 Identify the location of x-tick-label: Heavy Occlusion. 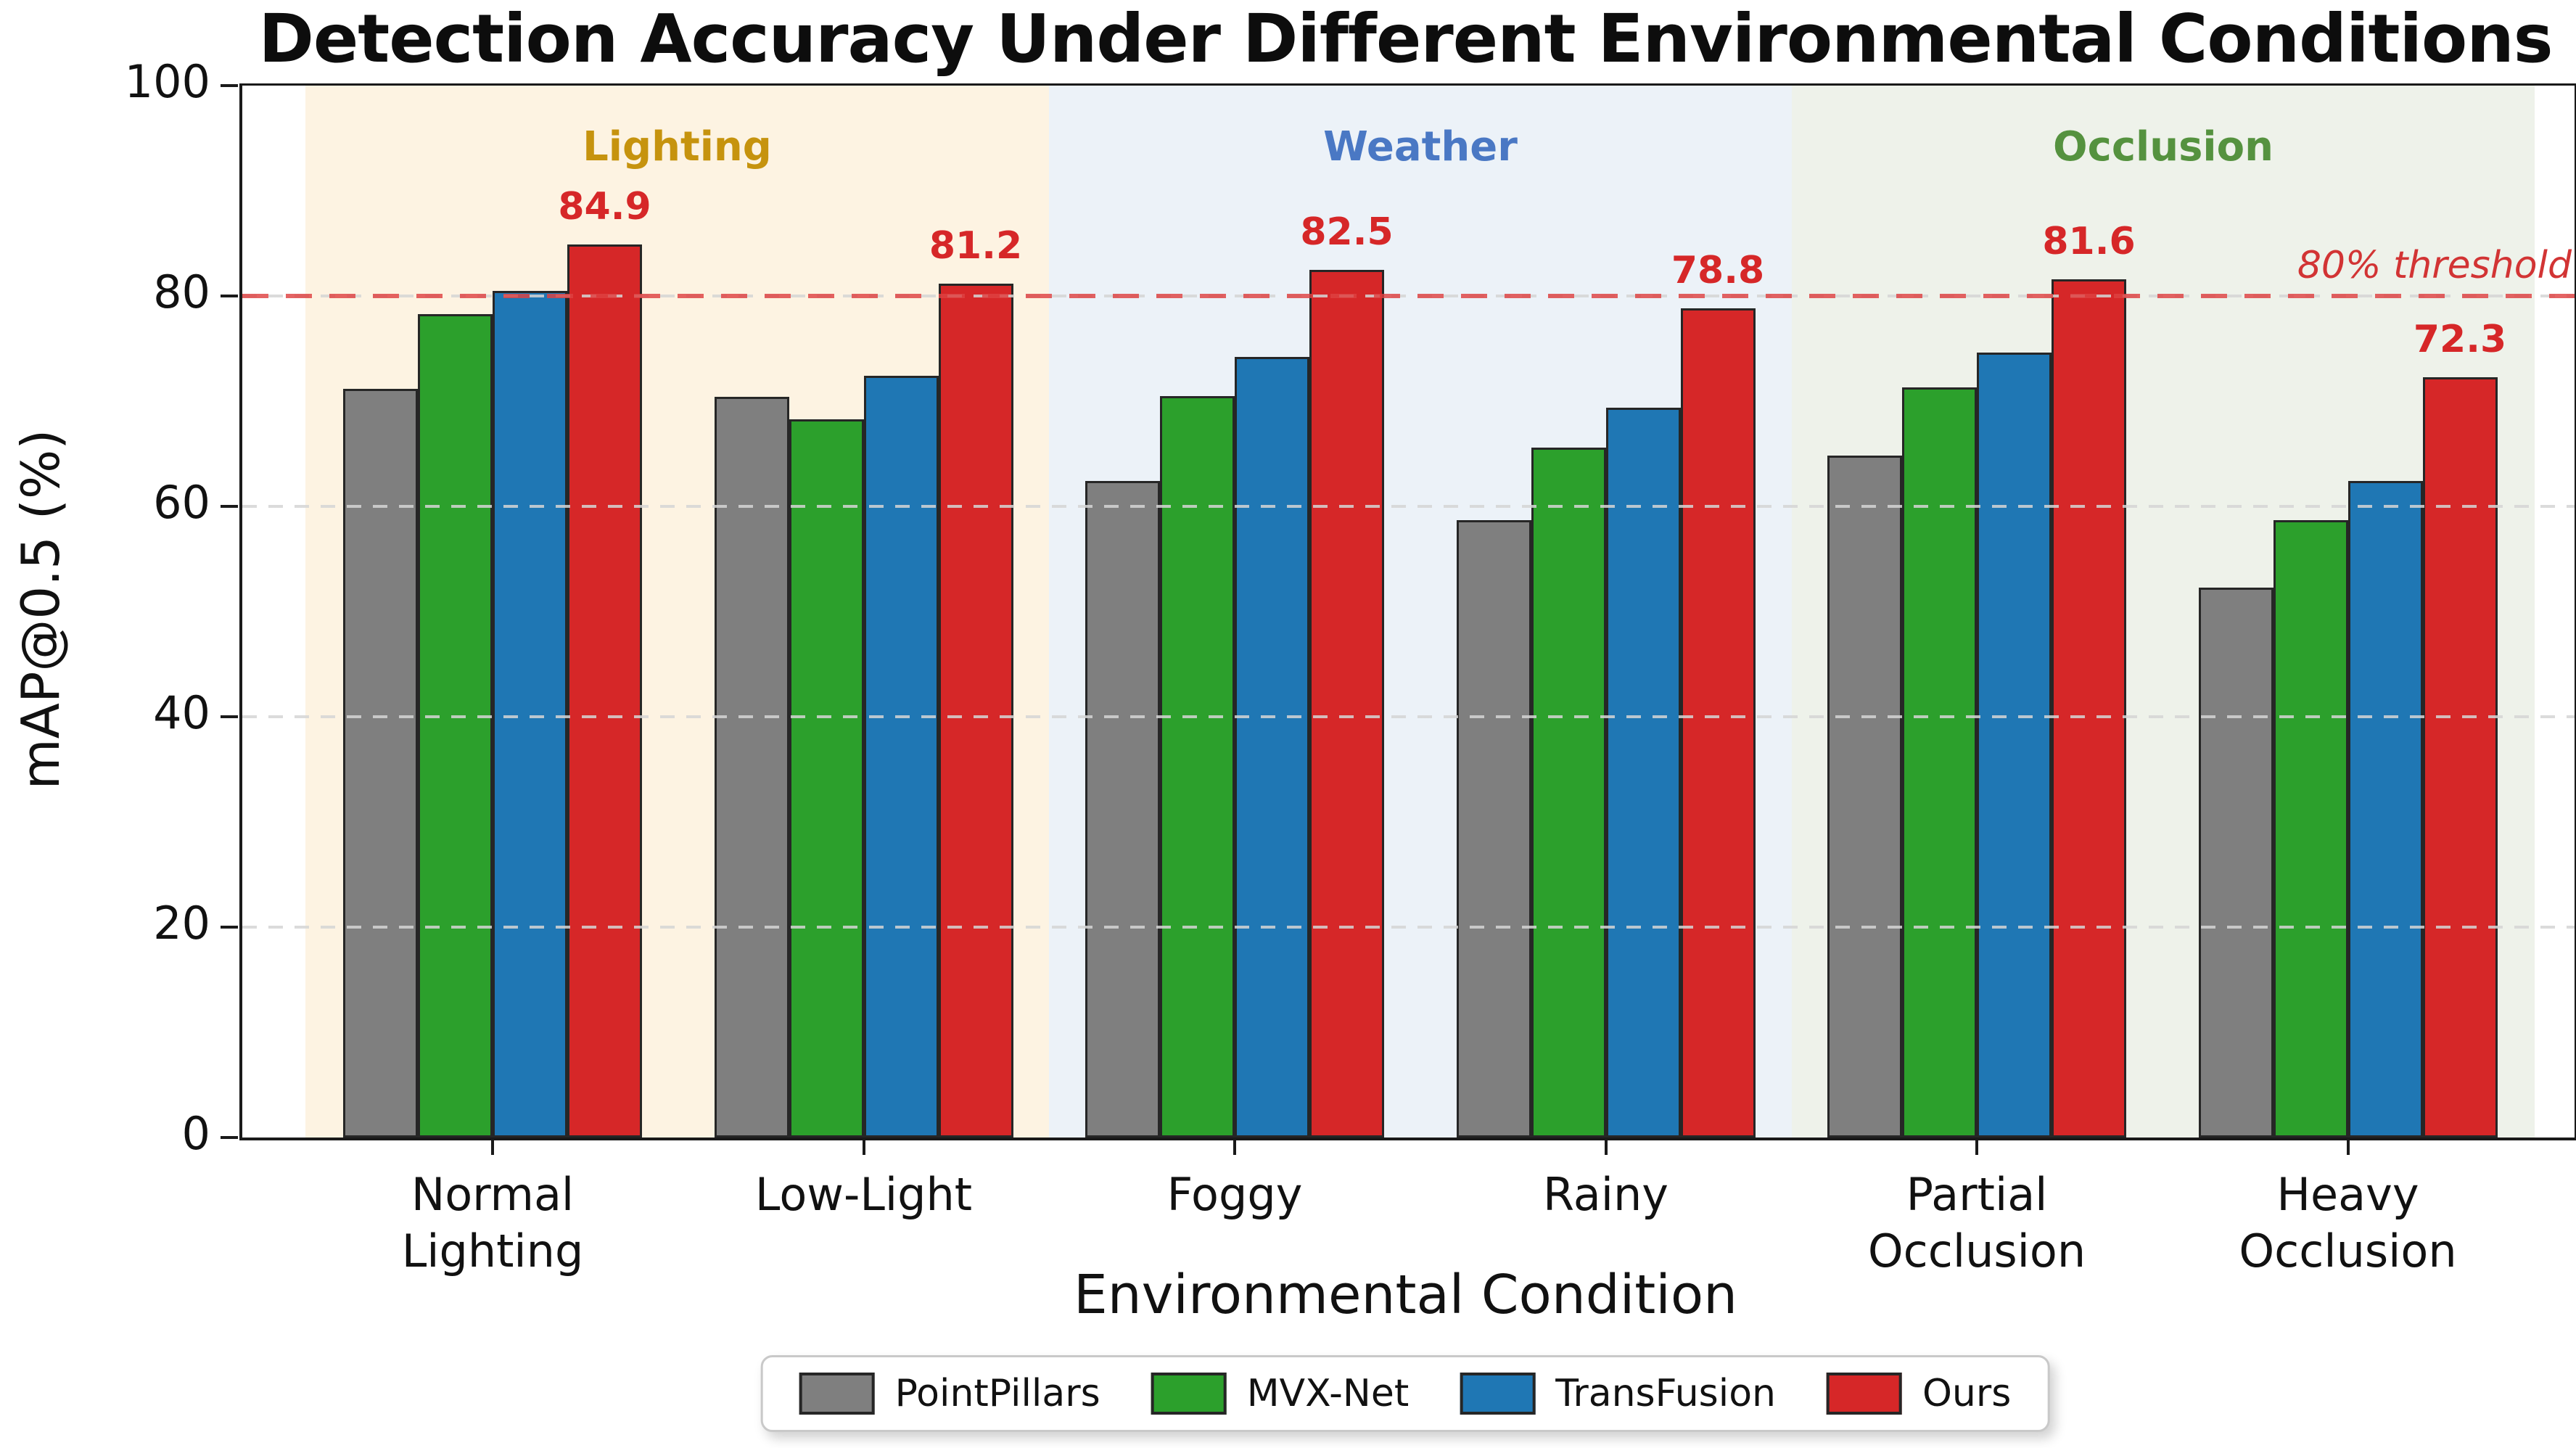
(2348, 1223).